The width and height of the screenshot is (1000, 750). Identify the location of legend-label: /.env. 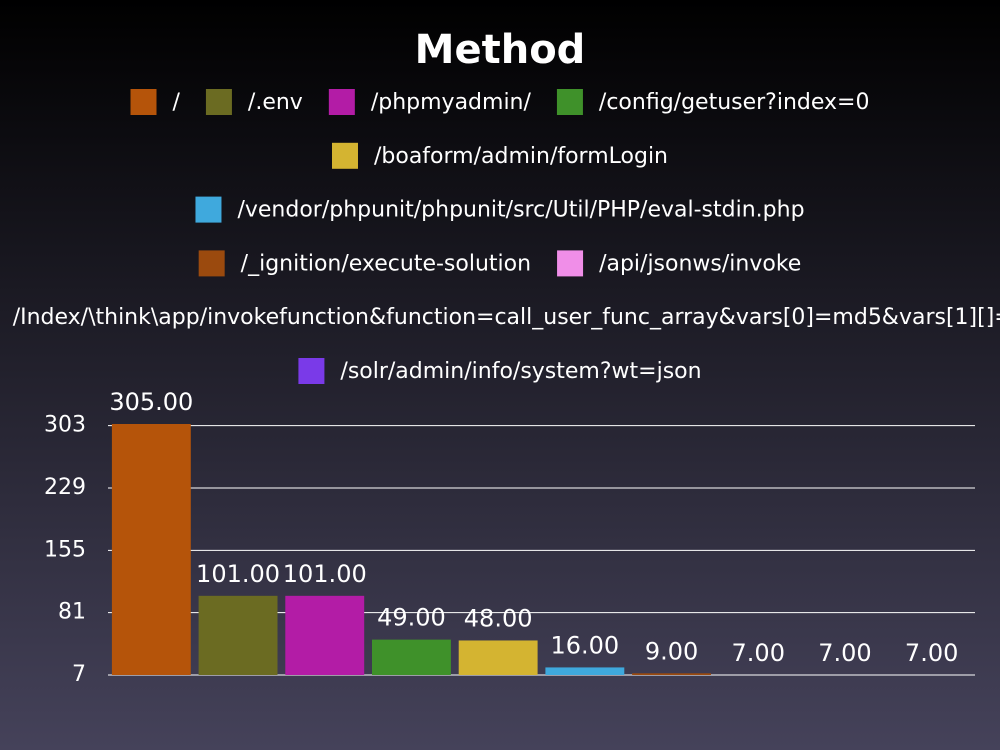
(275, 102).